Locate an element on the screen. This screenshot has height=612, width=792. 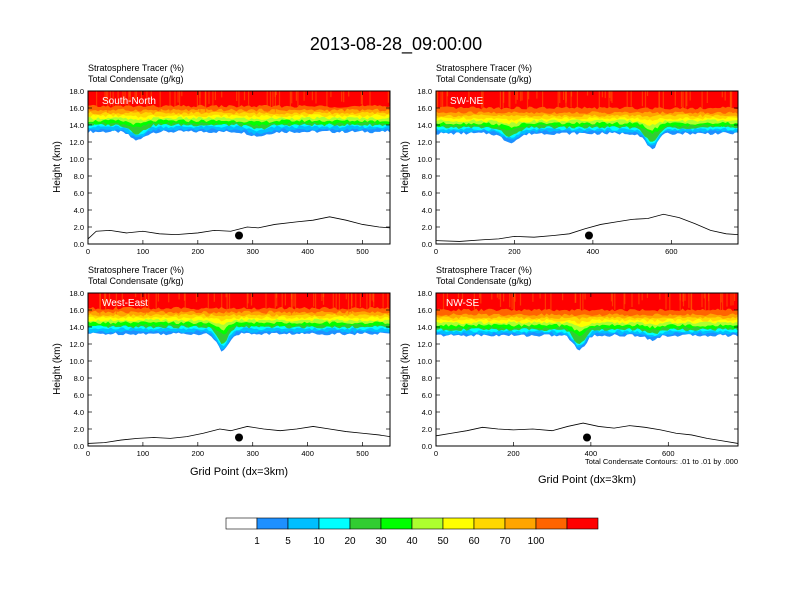
terrain-contour is located at coordinates (239, 435).